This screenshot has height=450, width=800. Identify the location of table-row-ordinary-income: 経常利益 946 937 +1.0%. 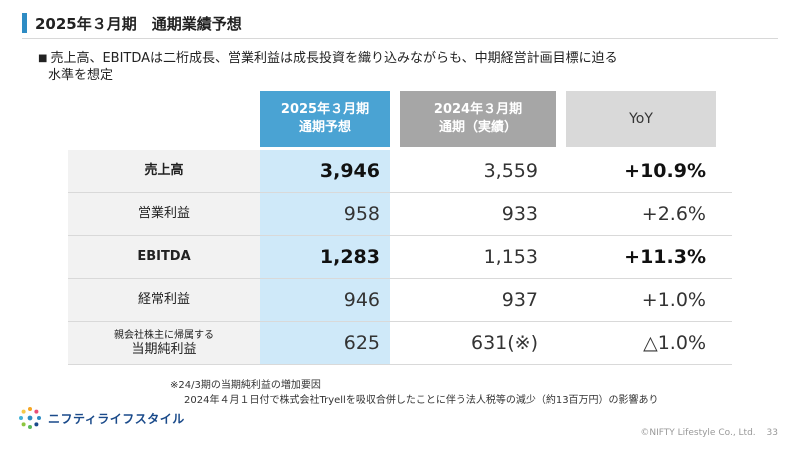
(400, 300).